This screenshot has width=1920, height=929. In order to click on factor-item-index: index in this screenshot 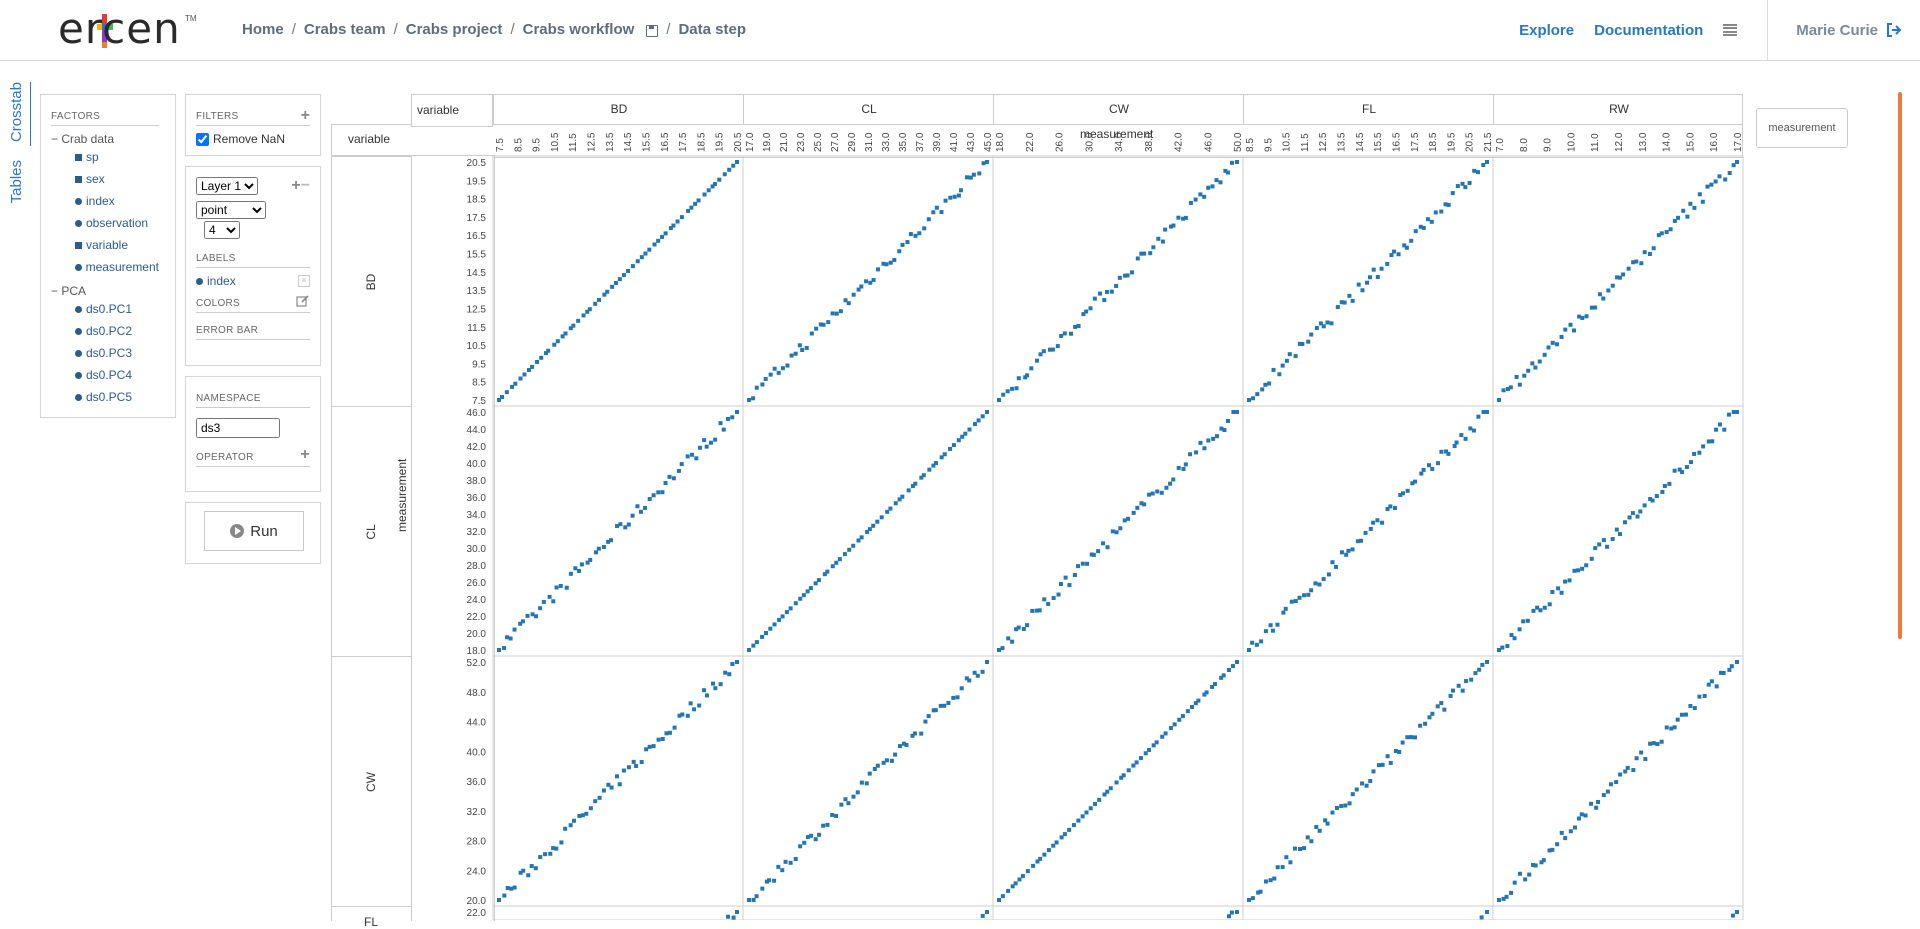, I will do `click(117, 201)`.